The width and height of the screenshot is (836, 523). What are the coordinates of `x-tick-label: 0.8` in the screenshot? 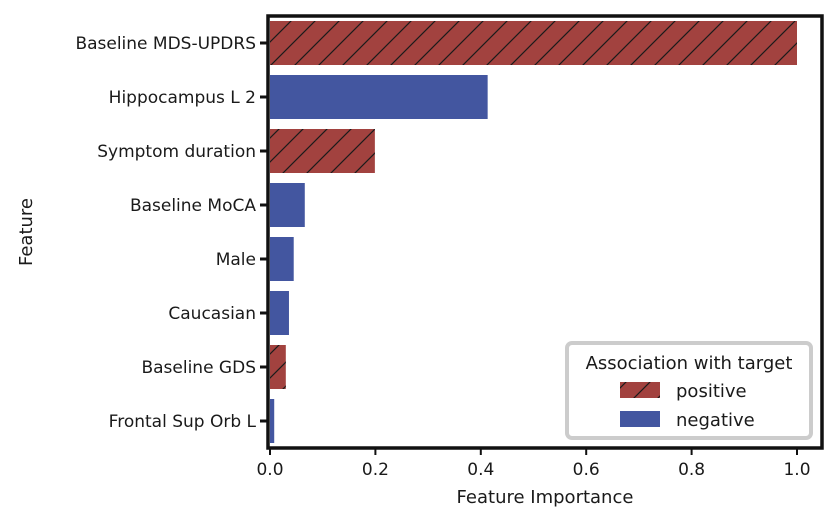 It's located at (691, 470).